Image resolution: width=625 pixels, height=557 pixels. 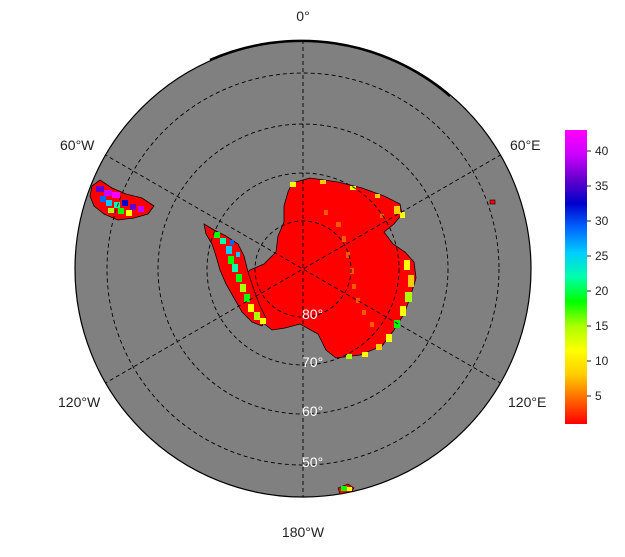 What do you see at coordinates (312, 462) in the screenshot?
I see `lat-label-50: 50°` at bounding box center [312, 462].